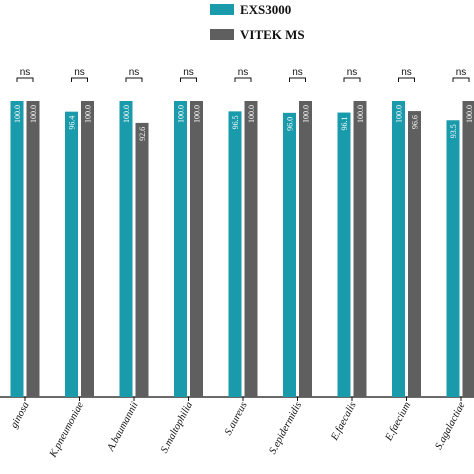 Image resolution: width=474 pixels, height=474 pixels. Describe the element at coordinates (398, 249) in the screenshot. I see `bar-exs3000-e-faecium` at that location.